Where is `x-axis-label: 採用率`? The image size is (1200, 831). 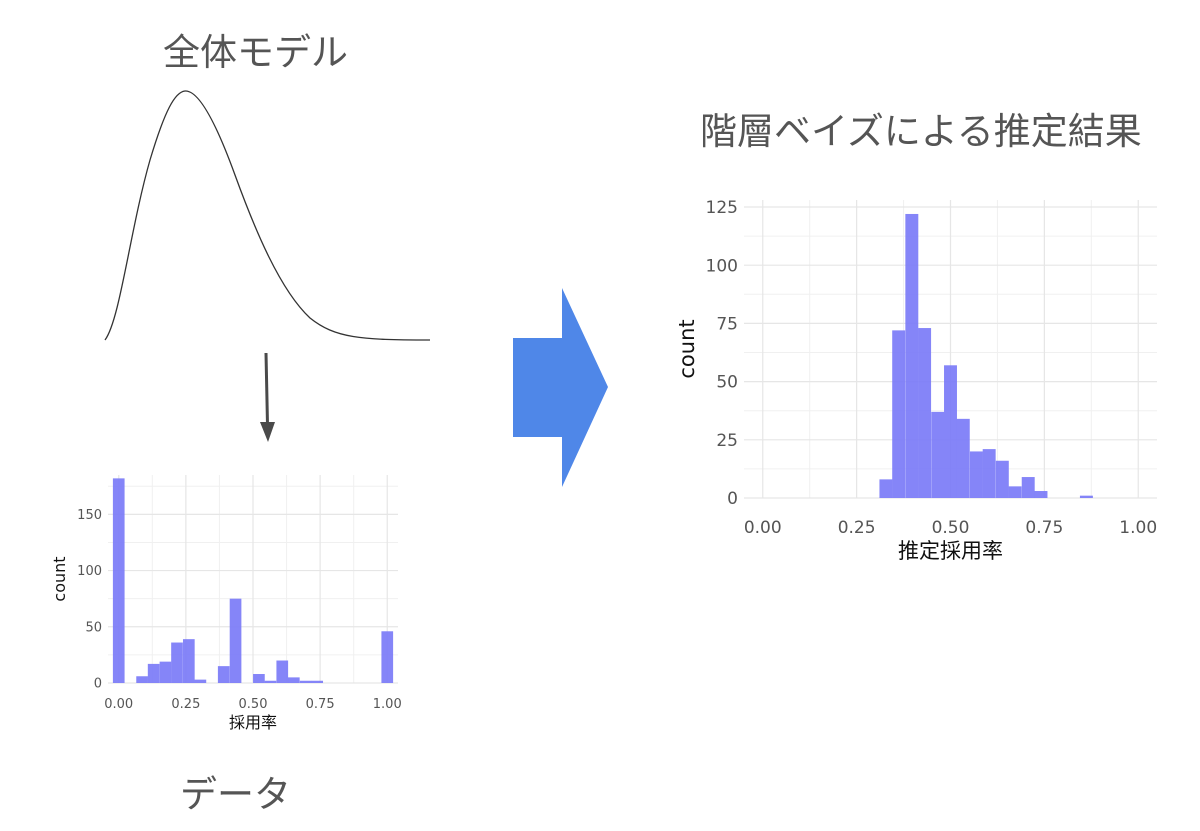 x-axis-label: 採用率 is located at coordinates (253, 722).